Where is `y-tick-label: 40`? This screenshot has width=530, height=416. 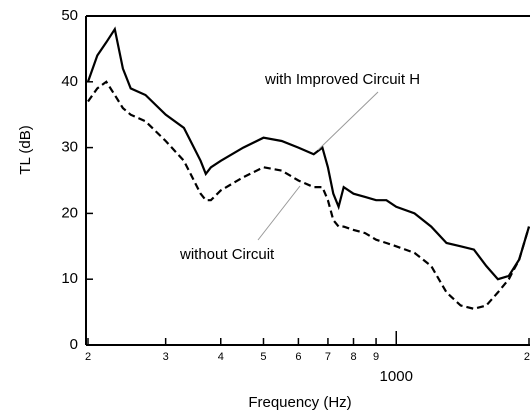
y-tick-label: 40 is located at coordinates (69, 81).